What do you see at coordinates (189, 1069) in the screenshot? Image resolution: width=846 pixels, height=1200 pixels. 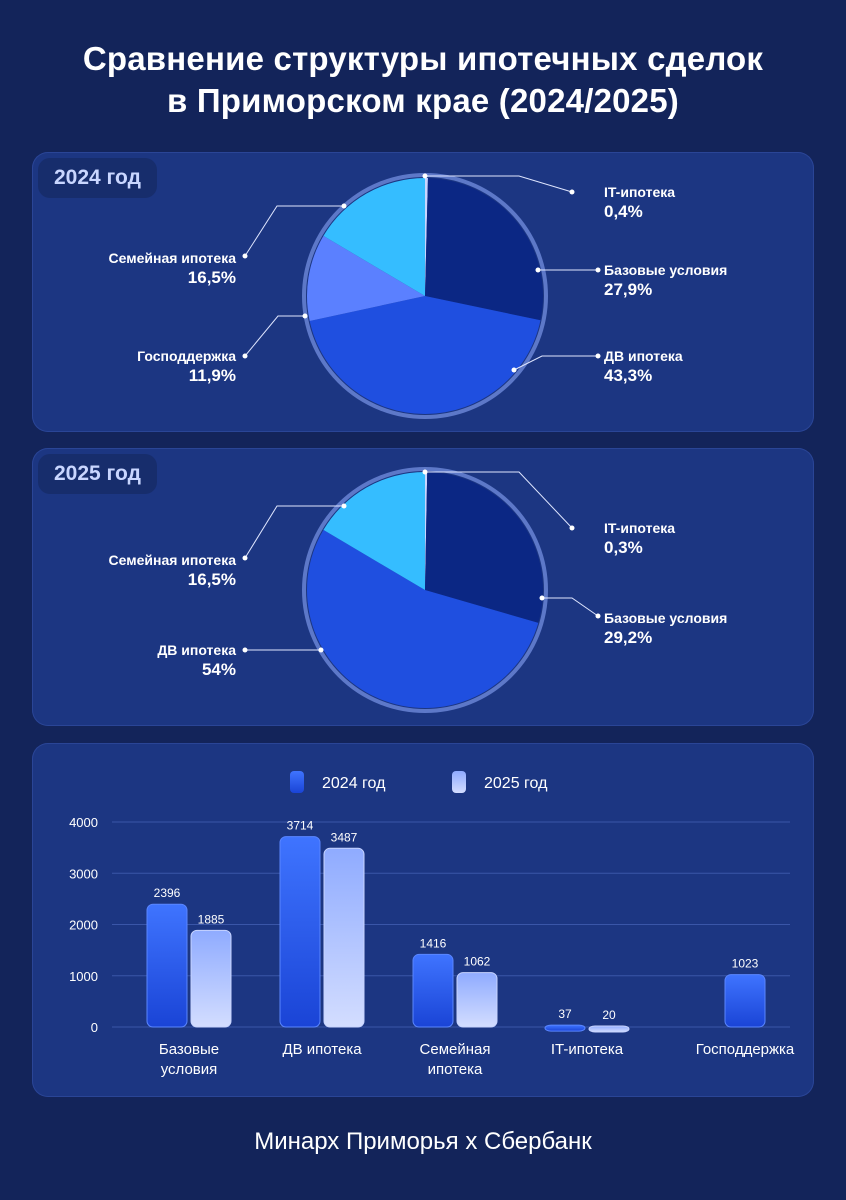 I see `x-category-label: условия` at bounding box center [189, 1069].